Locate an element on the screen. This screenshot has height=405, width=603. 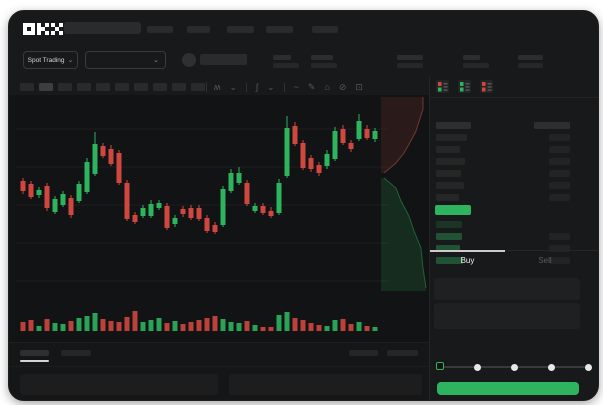
last-price-bar is located at coordinates (453, 210).